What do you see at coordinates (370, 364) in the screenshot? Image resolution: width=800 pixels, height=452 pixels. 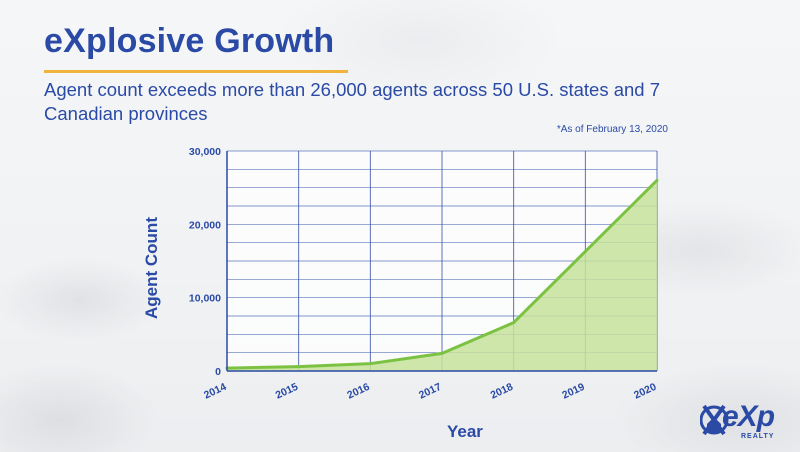 I see `data-point-2016` at bounding box center [370, 364].